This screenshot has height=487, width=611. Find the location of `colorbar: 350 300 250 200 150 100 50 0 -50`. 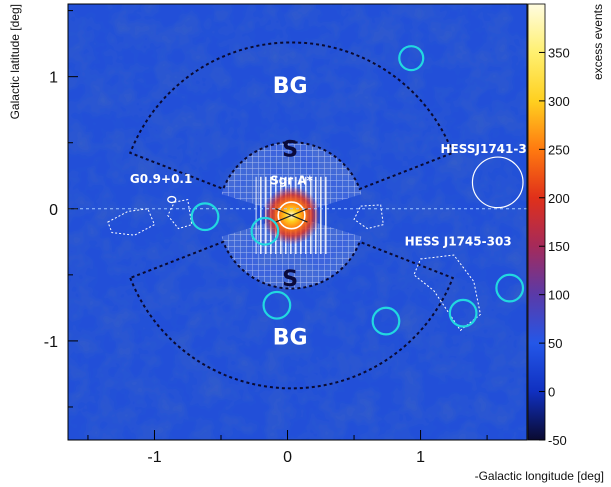

colorbar: 350 300 250 200 150 100 50 0 -50 is located at coordinates (548, 225).